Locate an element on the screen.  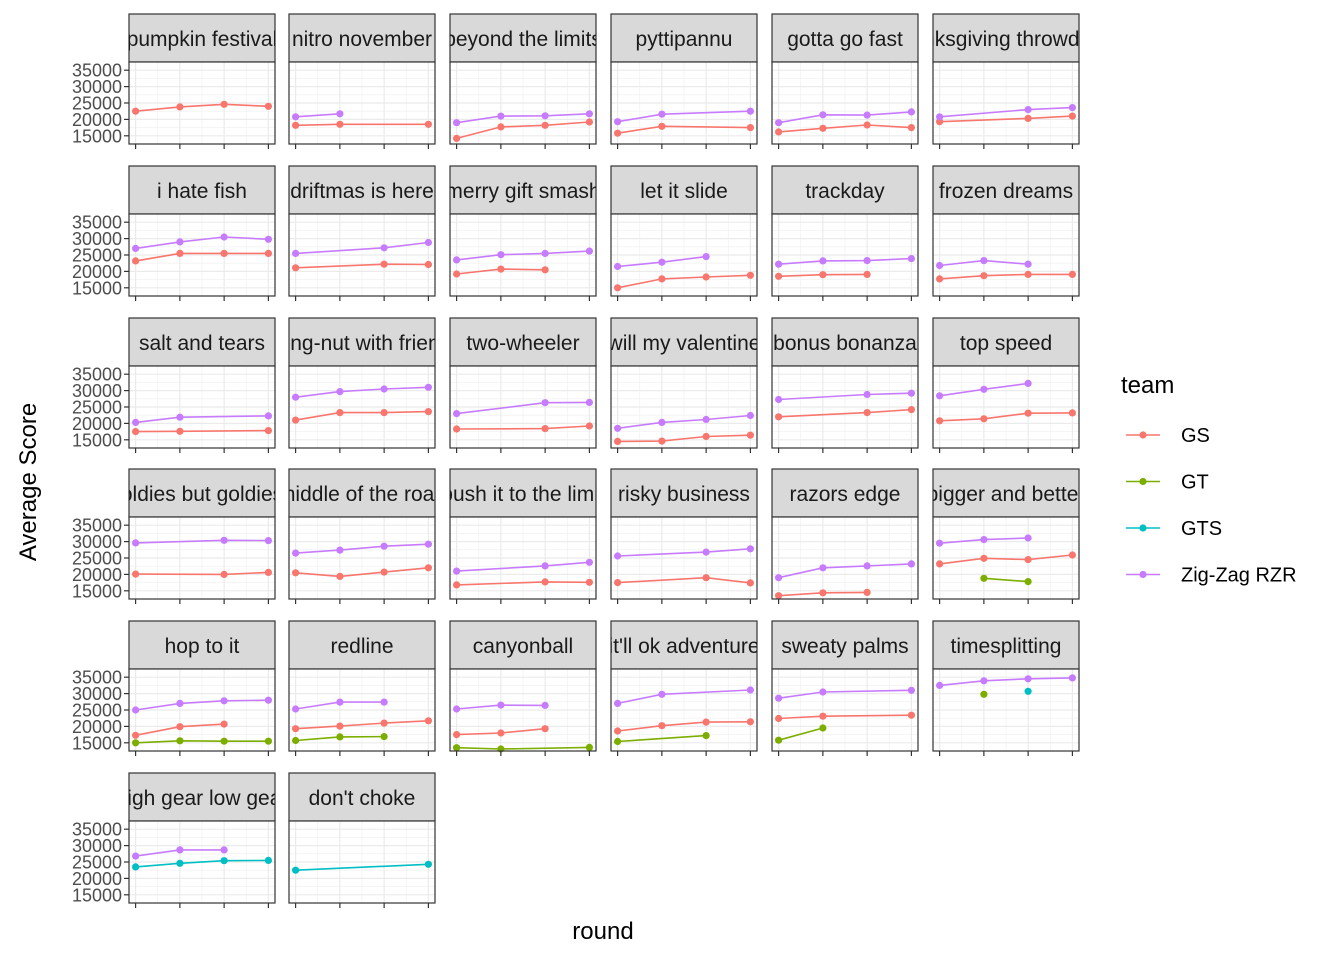
facet-title: high gear low gear is located at coordinates (202, 798).